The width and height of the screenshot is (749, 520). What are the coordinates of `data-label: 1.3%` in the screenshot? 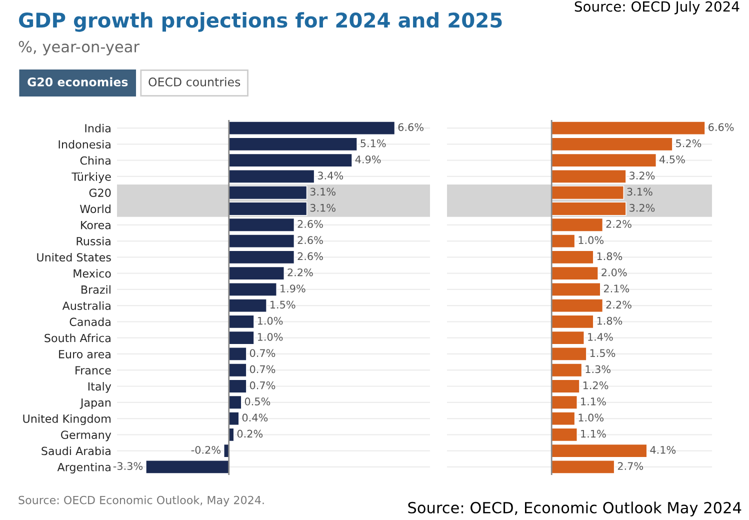 It's located at (598, 369).